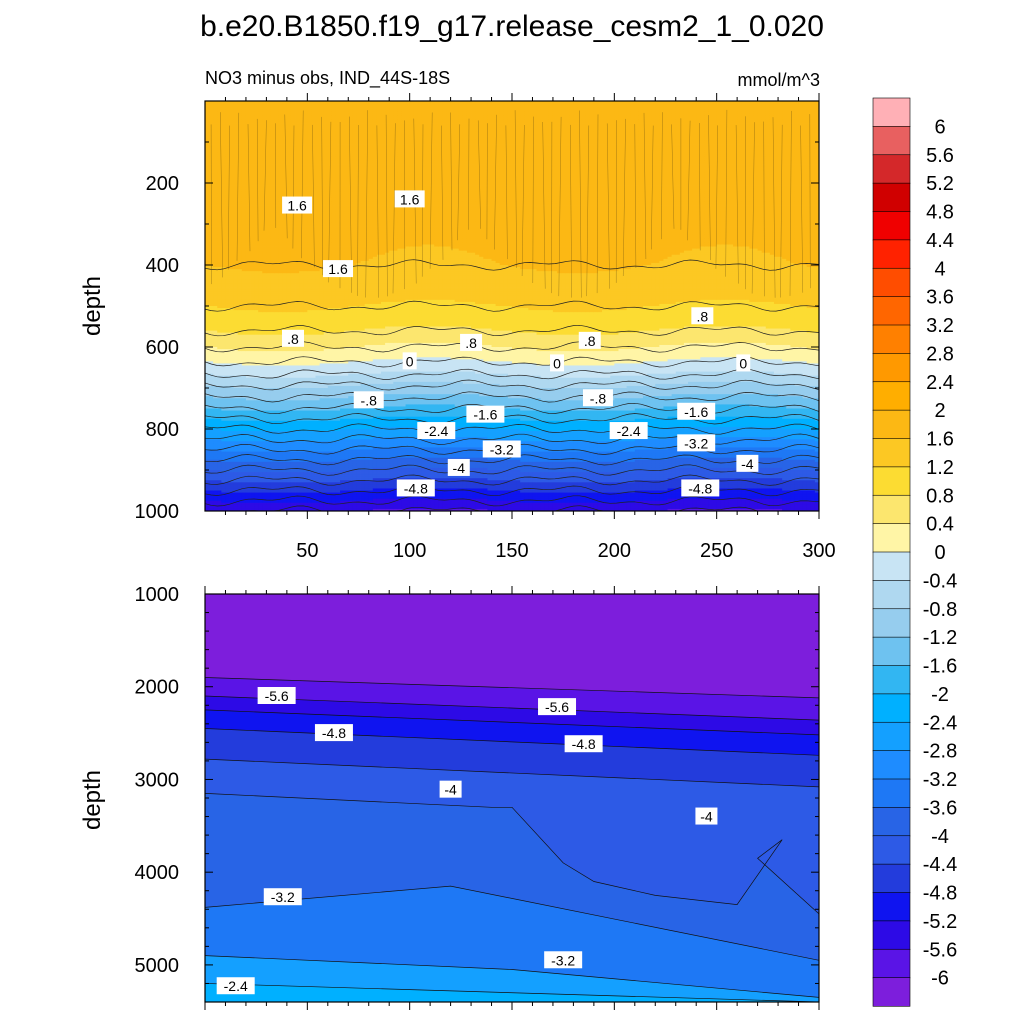 Image resolution: width=1024 pixels, height=1024 pixels. I want to click on colorbar-label: -0.4, so click(940, 581).